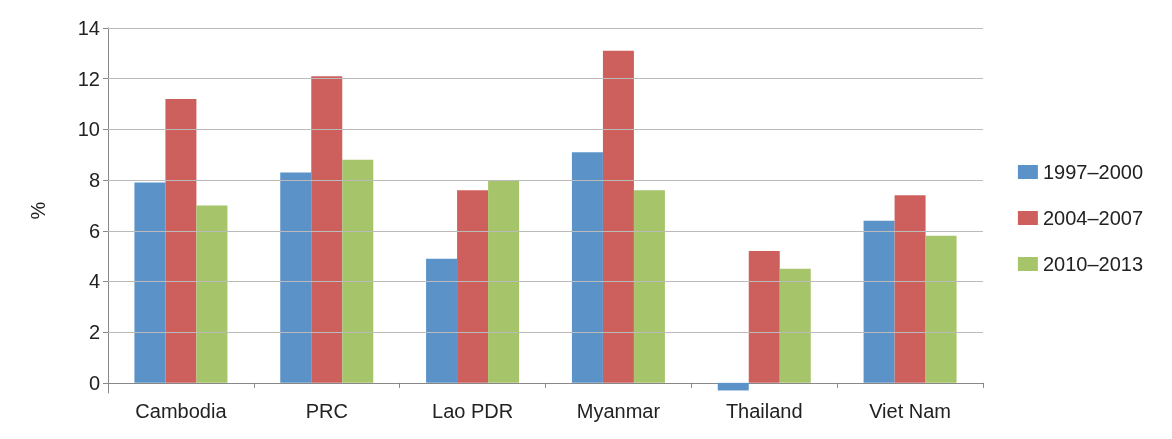  What do you see at coordinates (910, 411) in the screenshot?
I see `x-tick-label: Viet Nam` at bounding box center [910, 411].